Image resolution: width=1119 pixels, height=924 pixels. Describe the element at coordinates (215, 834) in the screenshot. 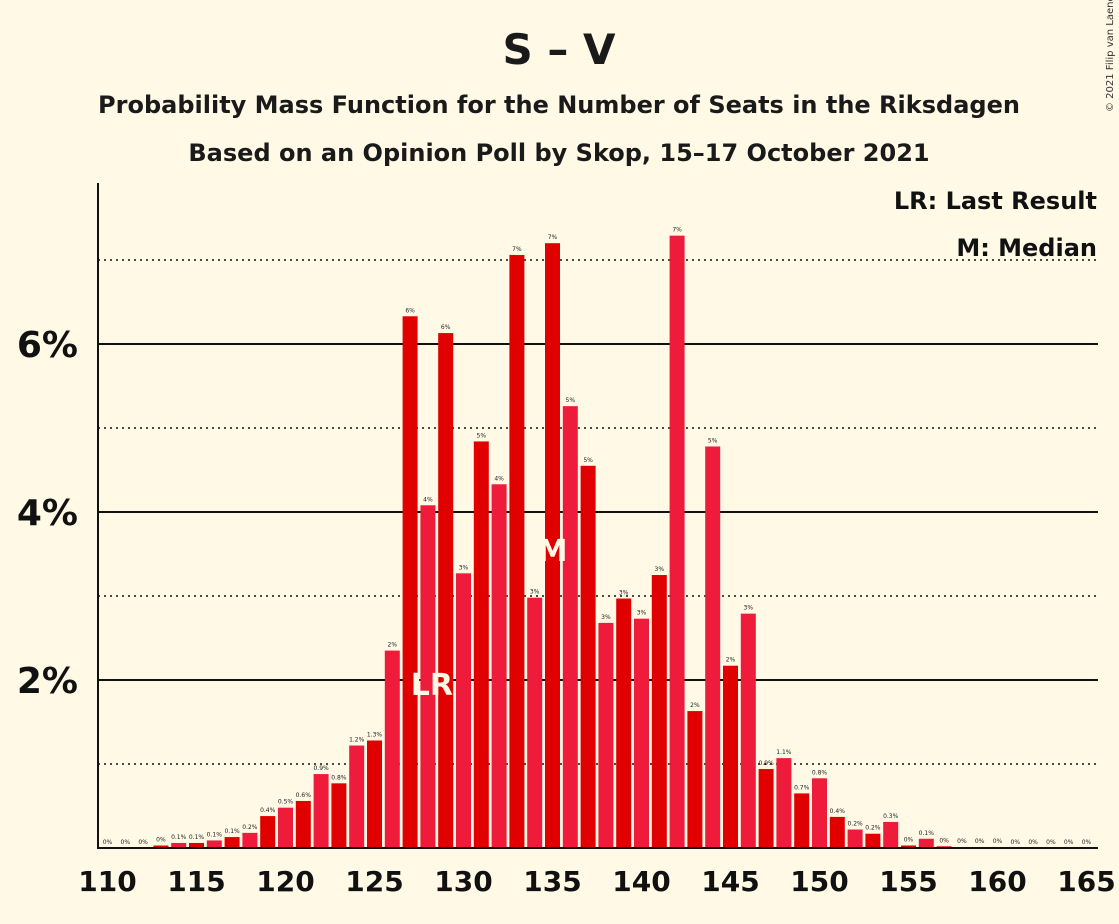

I see `data-label-116: 0.1%` at that location.